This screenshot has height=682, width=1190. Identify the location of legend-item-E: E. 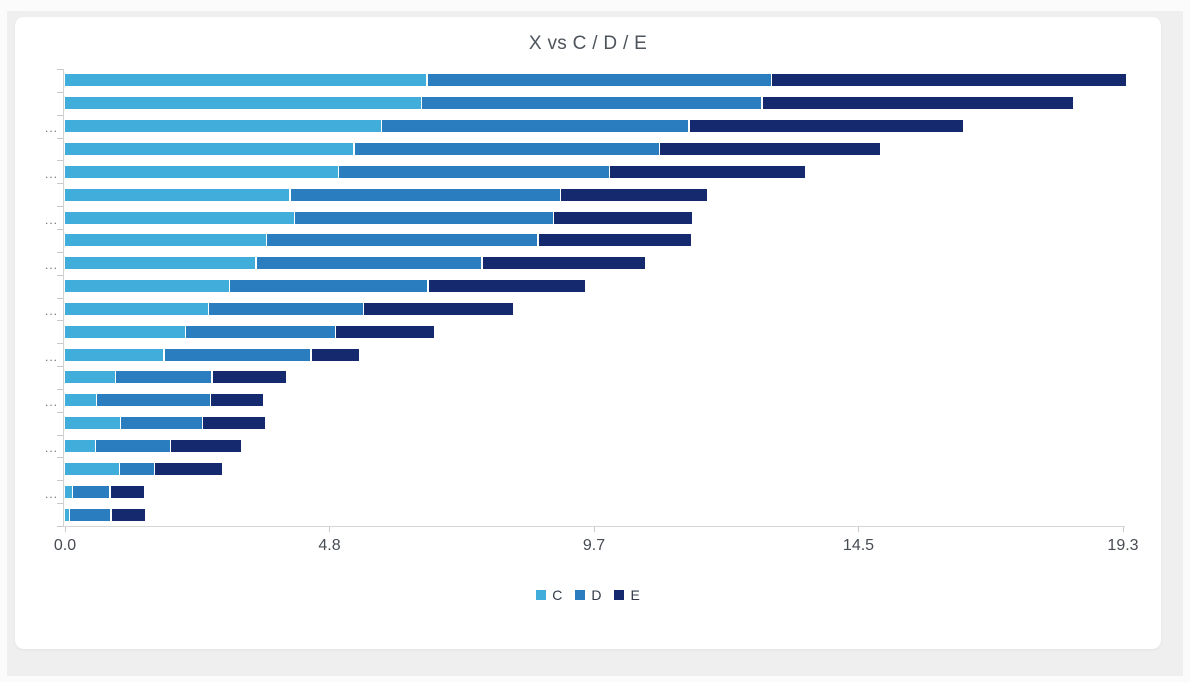
(627, 595).